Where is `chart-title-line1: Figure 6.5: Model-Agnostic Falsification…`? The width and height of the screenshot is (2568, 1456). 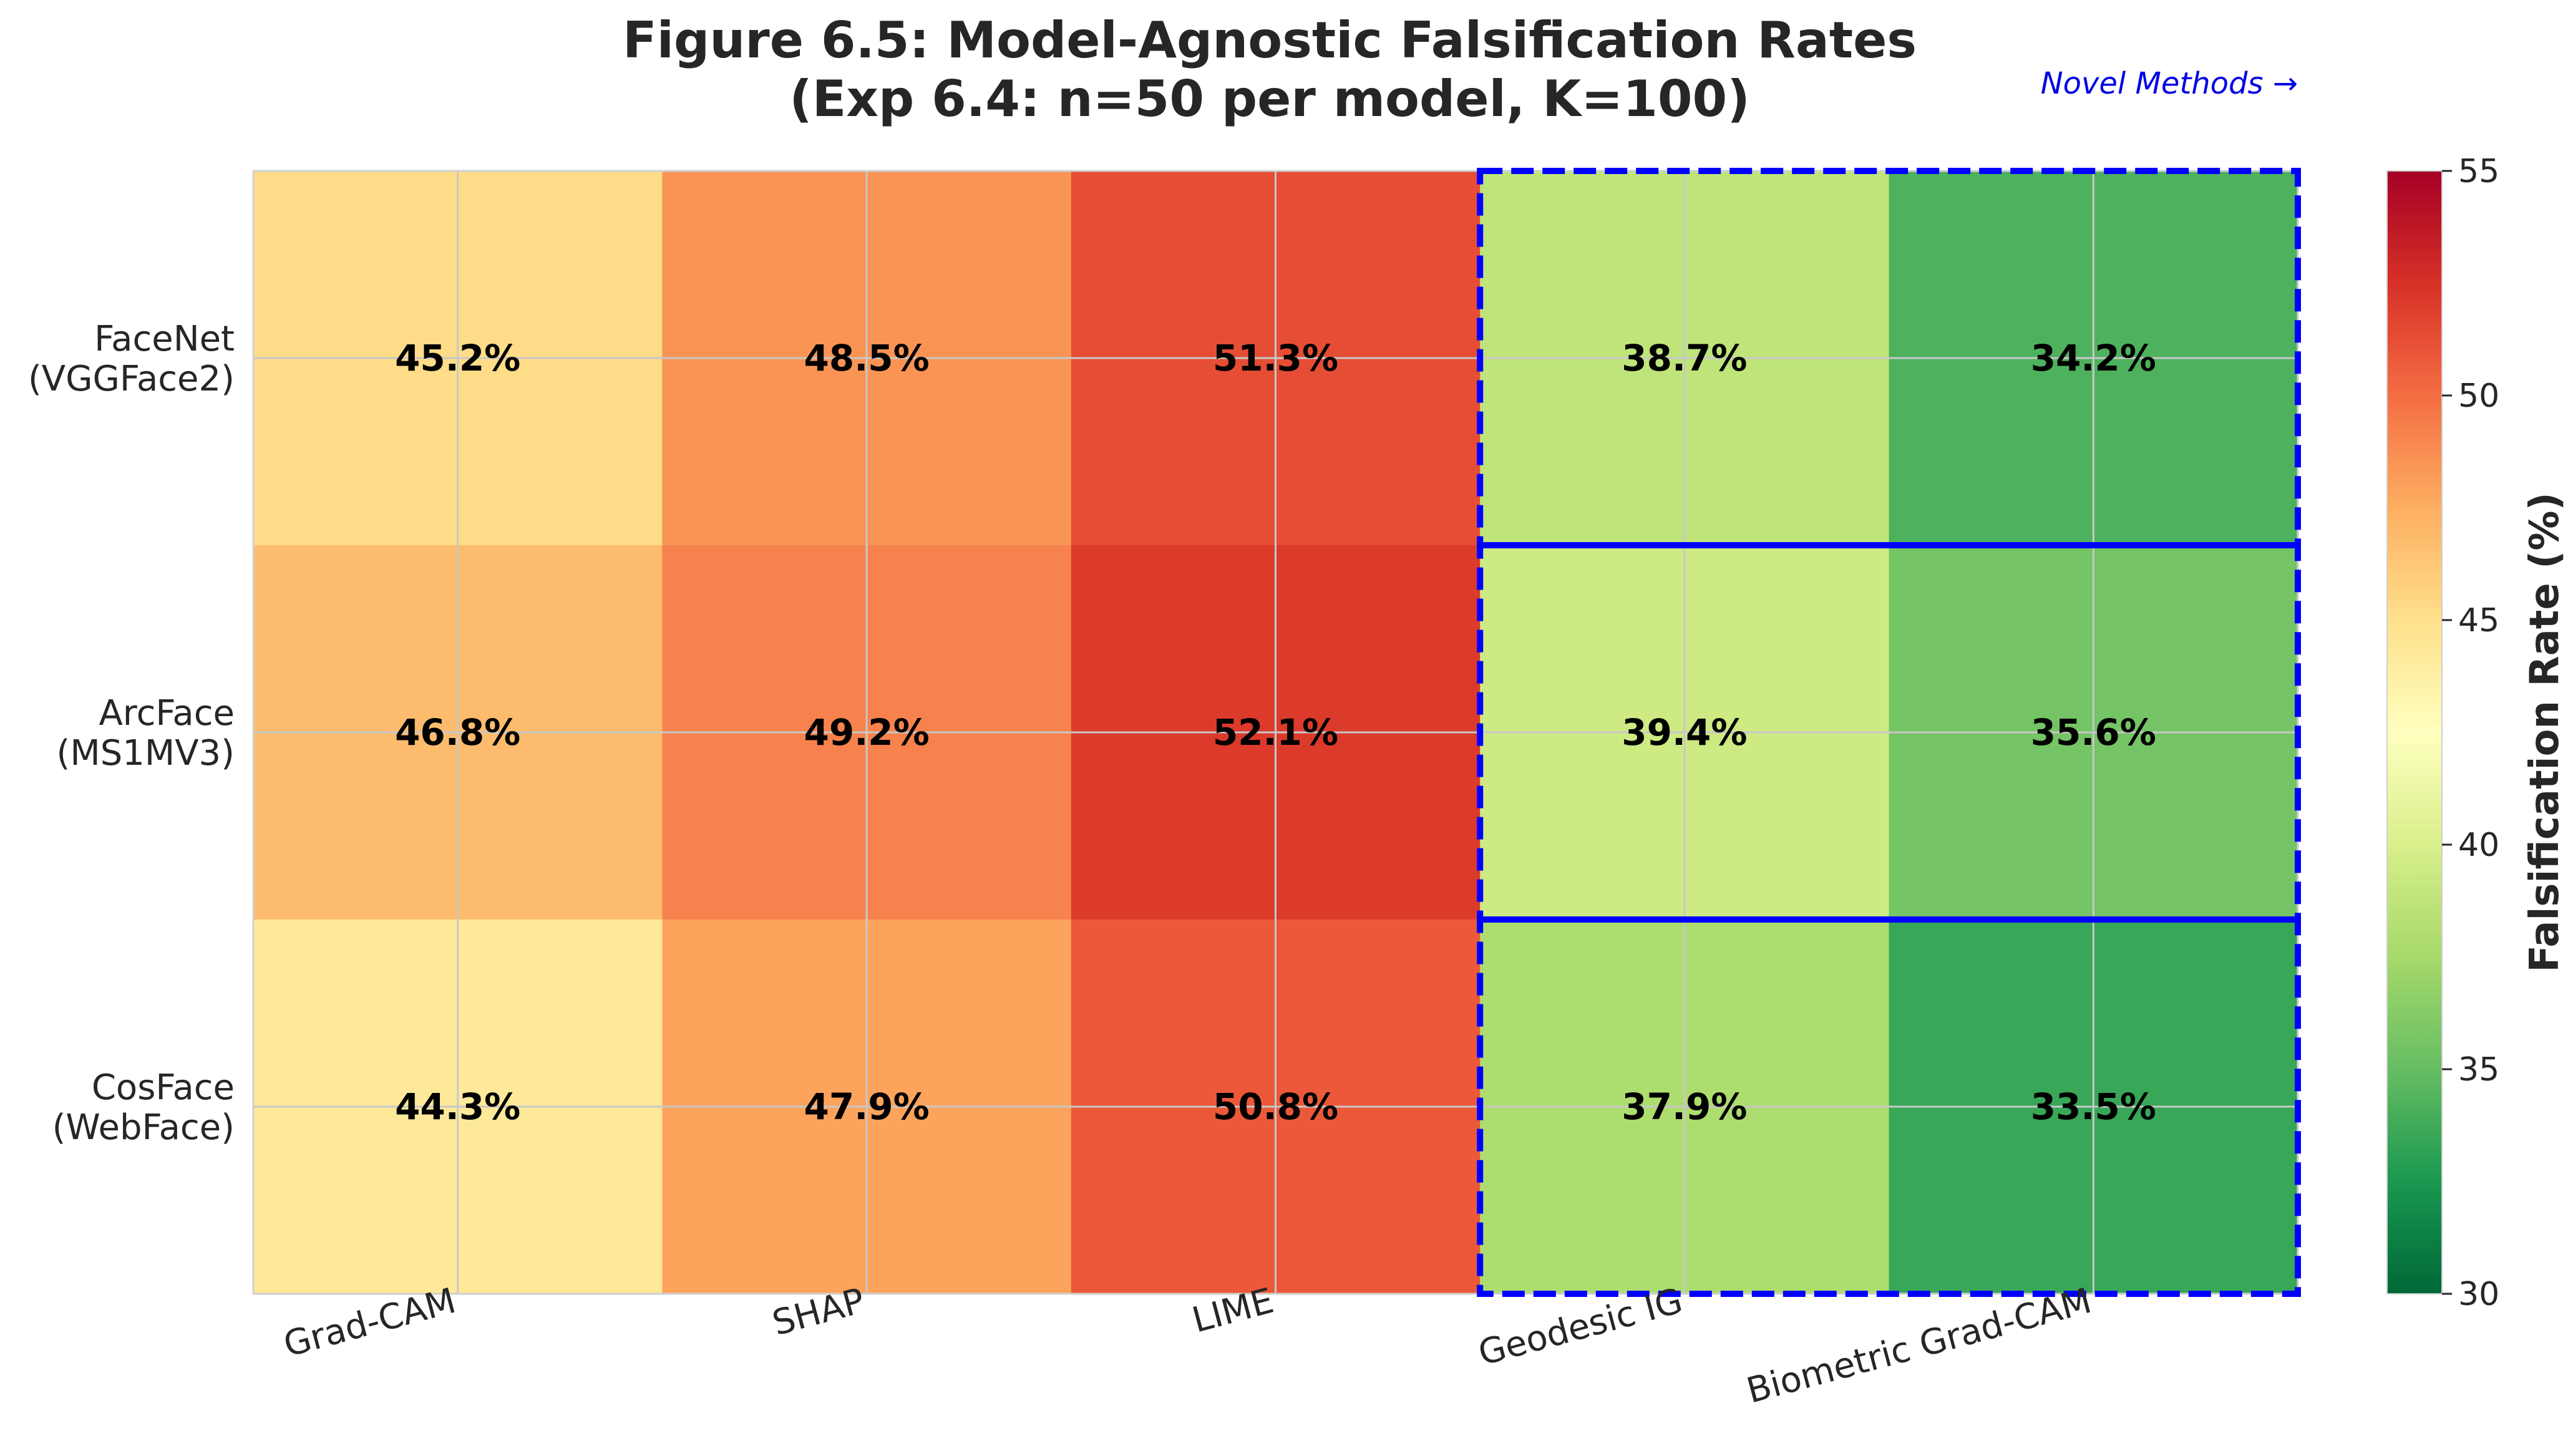 chart-title-line1: Figure 6.5: Model-Agnostic Falsification… is located at coordinates (1270, 40).